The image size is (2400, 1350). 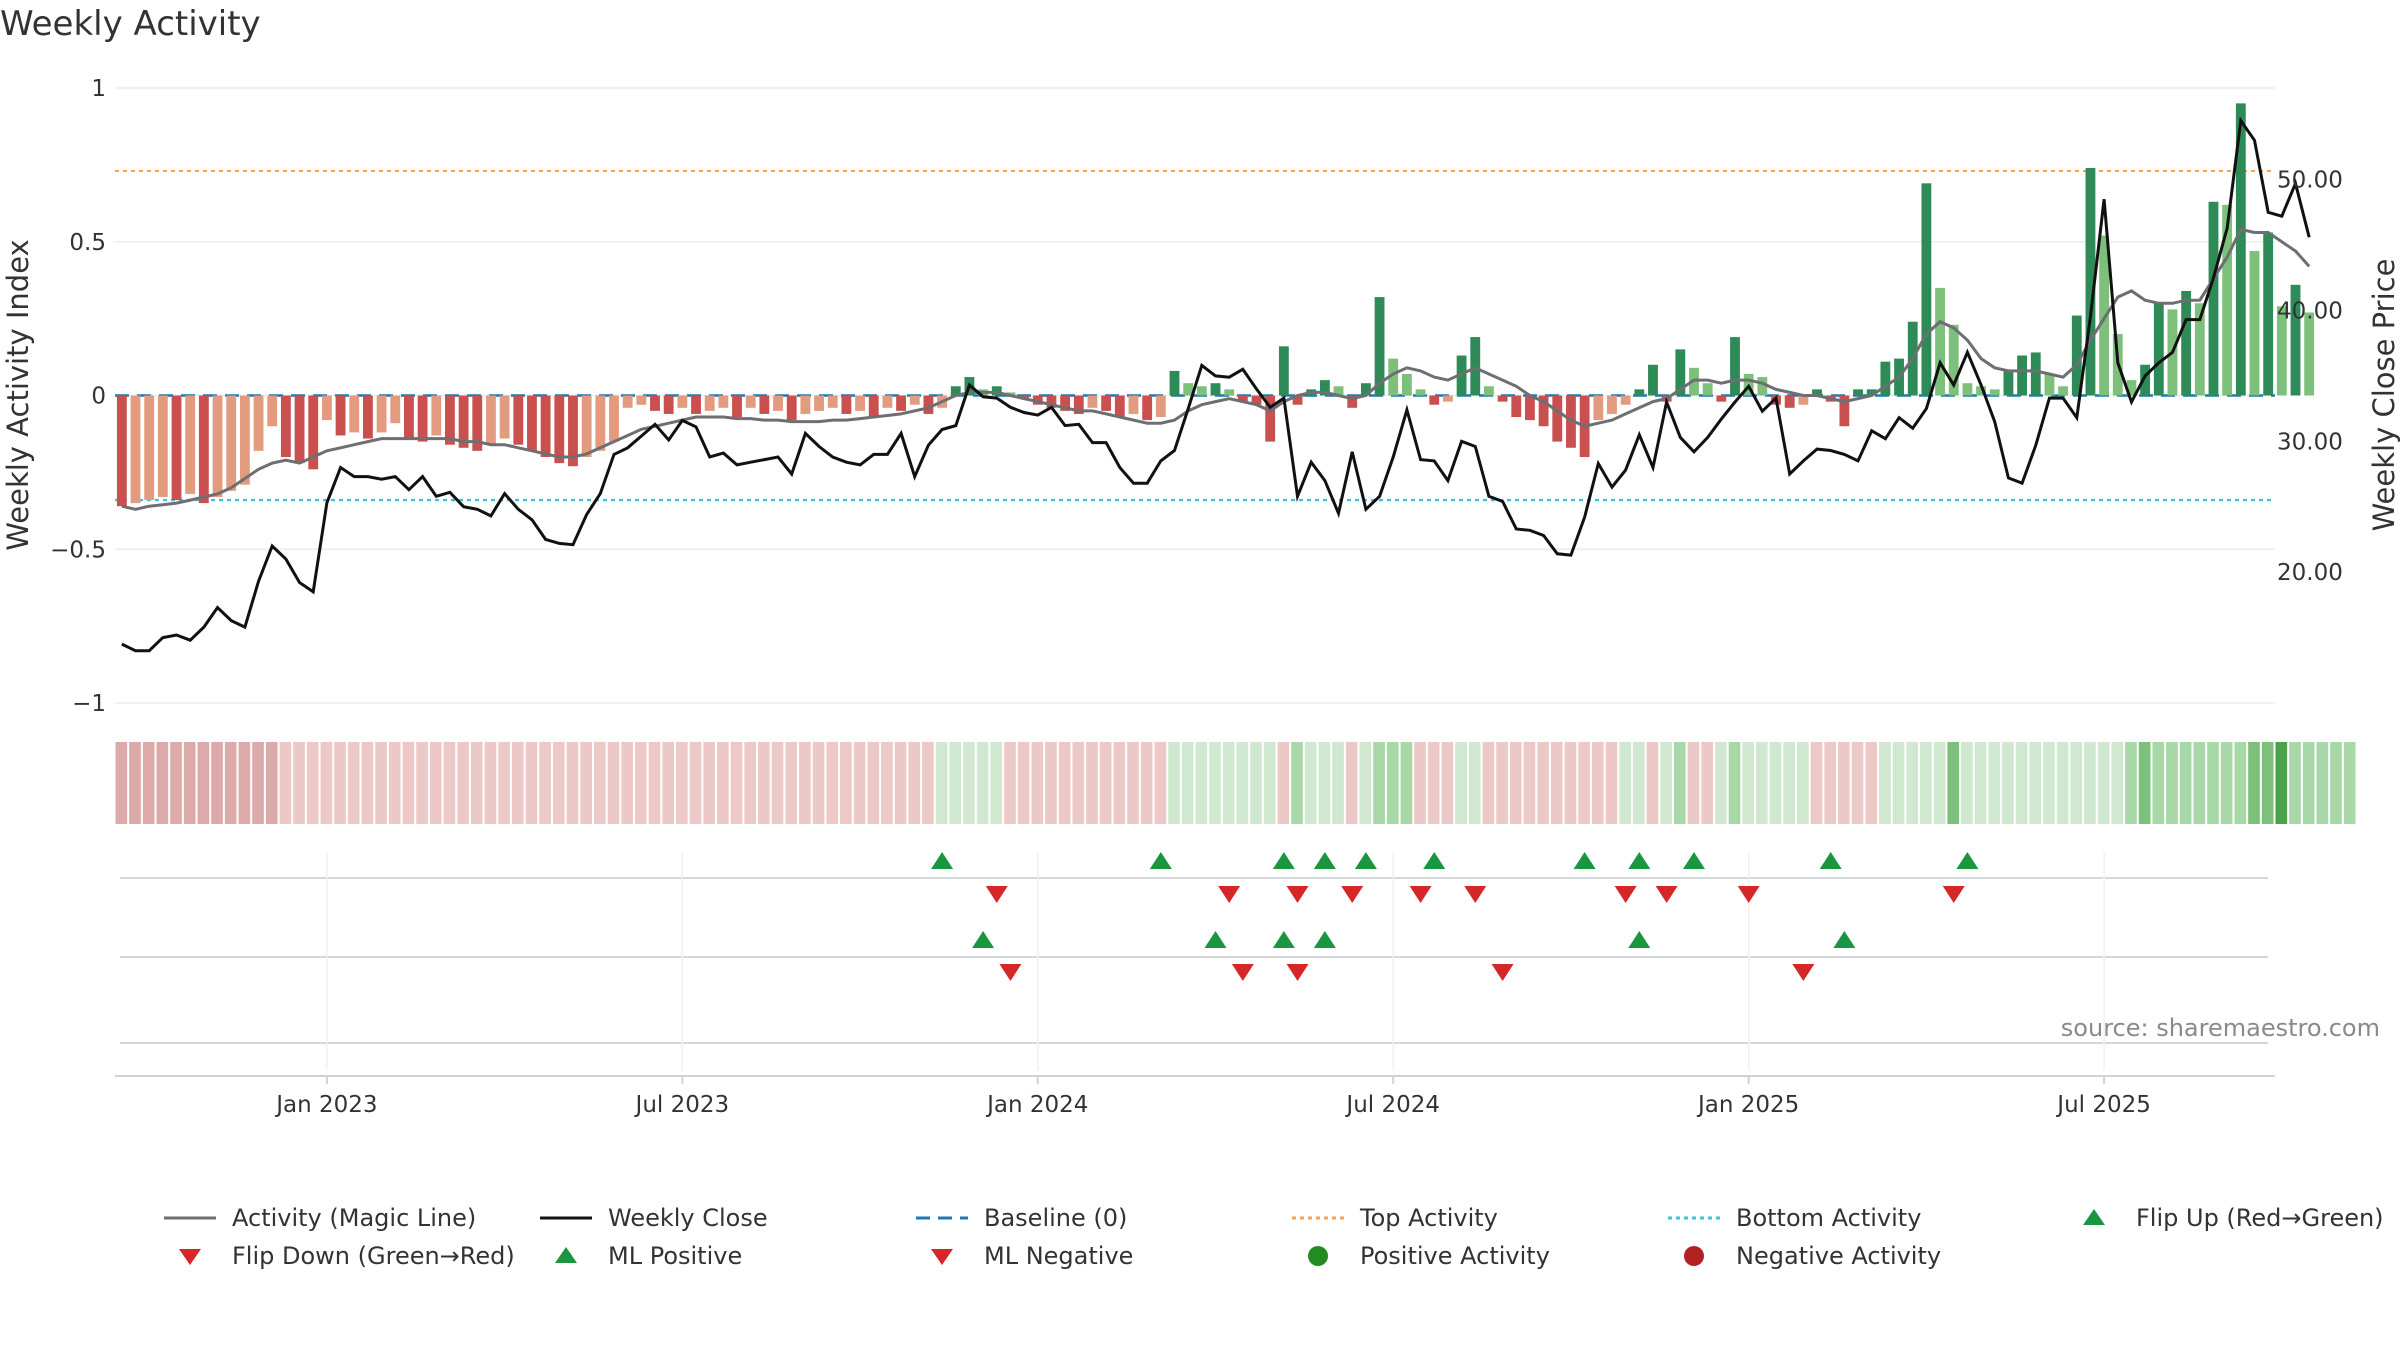 I want to click on x-tick-label: Jan 2025, so click(x=1747, y=1105).